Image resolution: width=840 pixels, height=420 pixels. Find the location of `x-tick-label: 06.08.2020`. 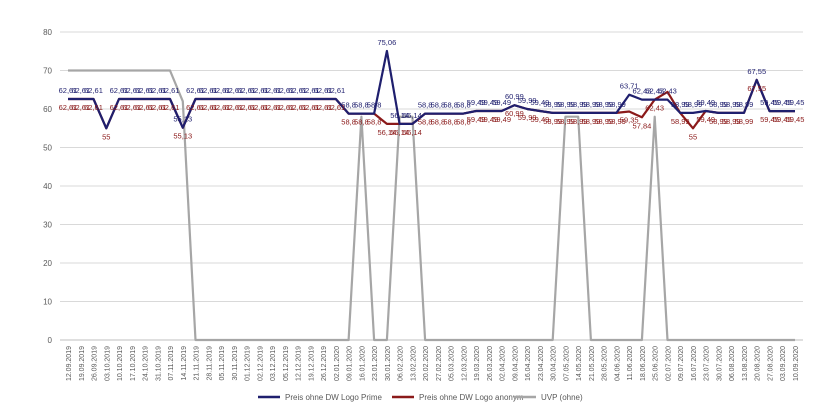

x-tick-label: 06.08.2020 is located at coordinates (732, 363).